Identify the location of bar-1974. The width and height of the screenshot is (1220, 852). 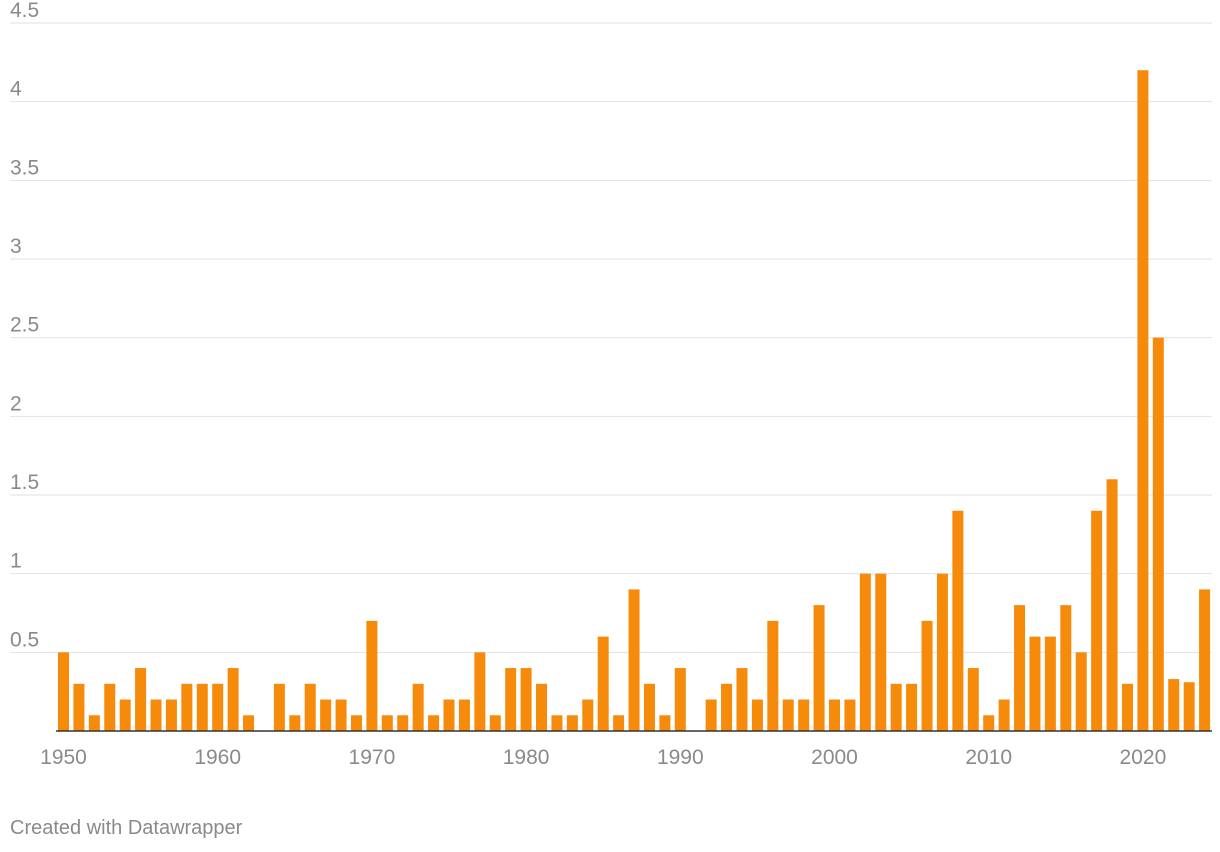
(434, 723).